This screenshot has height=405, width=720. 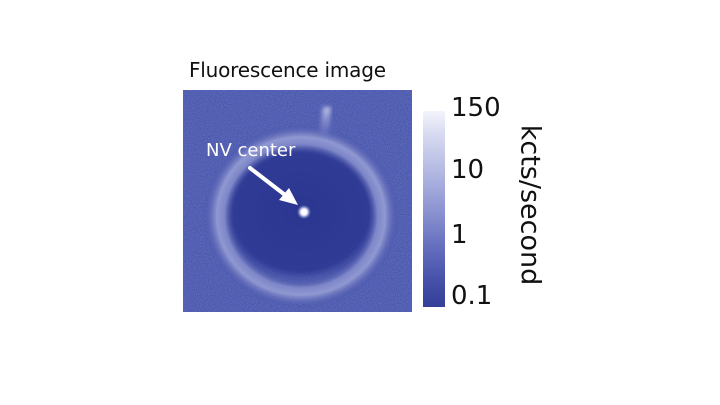 I want to click on colorbar, so click(x=434, y=209).